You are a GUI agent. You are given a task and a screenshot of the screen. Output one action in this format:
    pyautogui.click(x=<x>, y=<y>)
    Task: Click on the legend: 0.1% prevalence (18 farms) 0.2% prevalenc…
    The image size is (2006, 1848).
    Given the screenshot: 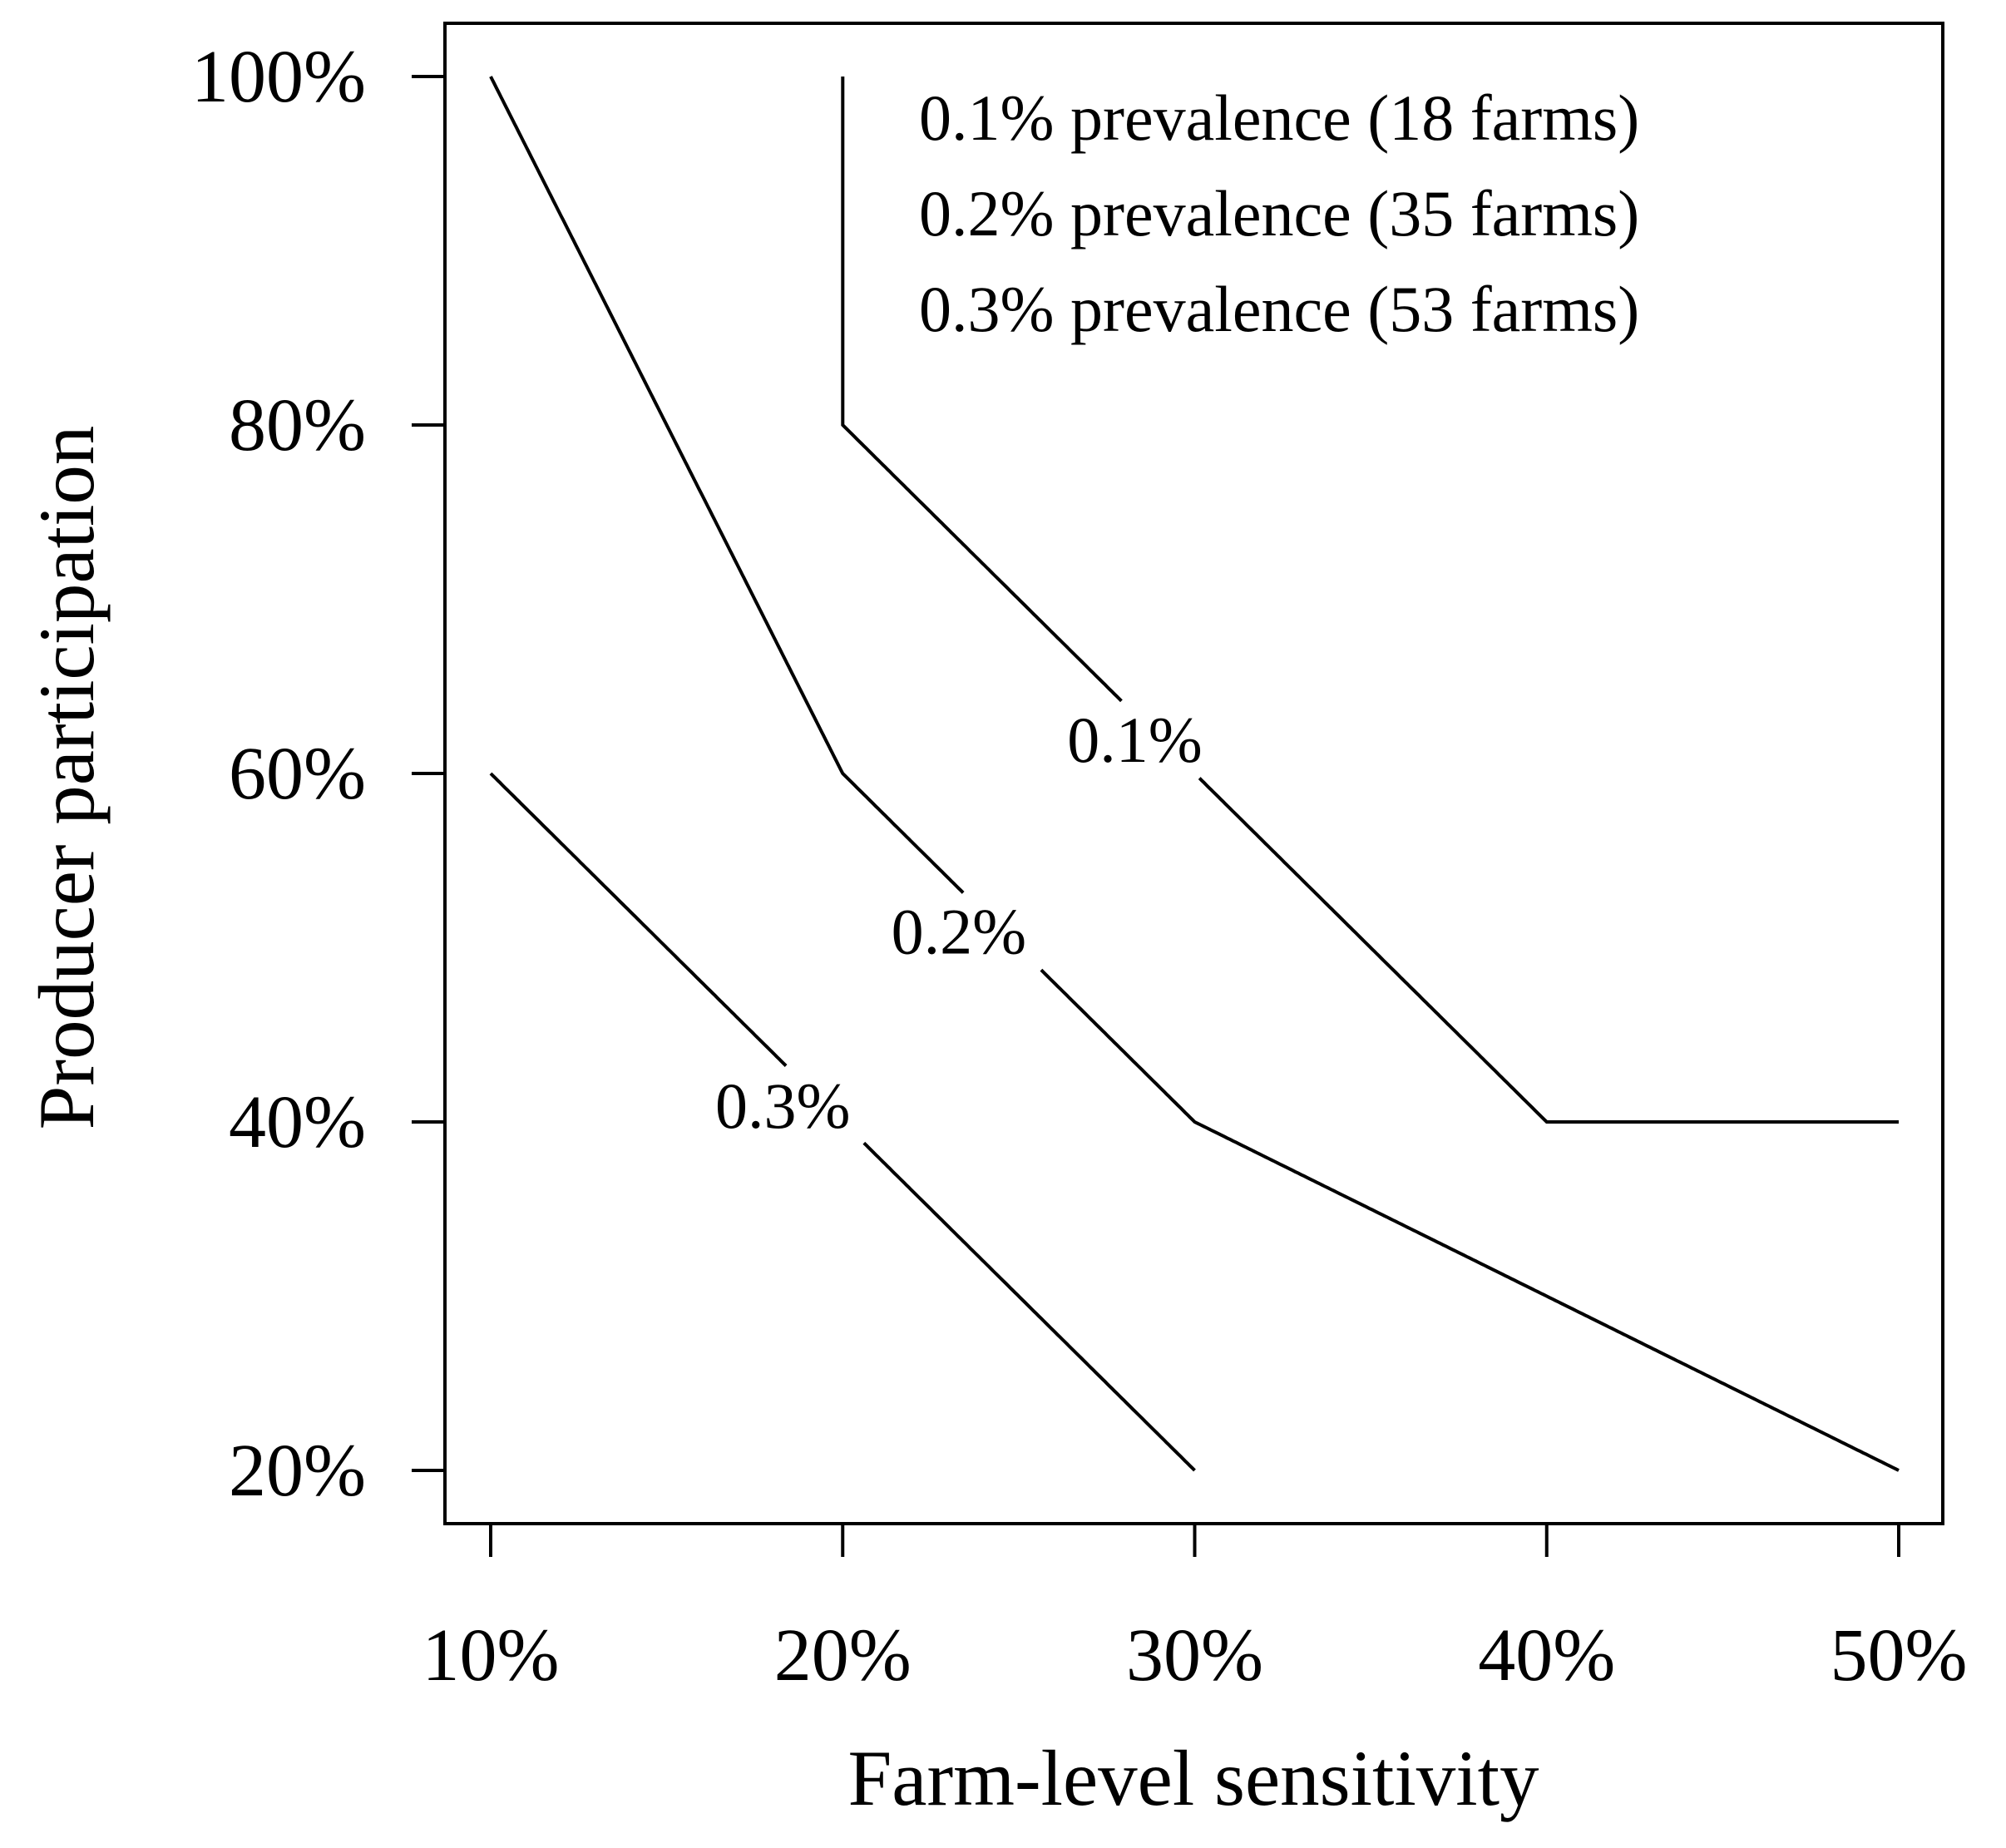 What is the action you would take?
    pyautogui.click(x=1279, y=213)
    